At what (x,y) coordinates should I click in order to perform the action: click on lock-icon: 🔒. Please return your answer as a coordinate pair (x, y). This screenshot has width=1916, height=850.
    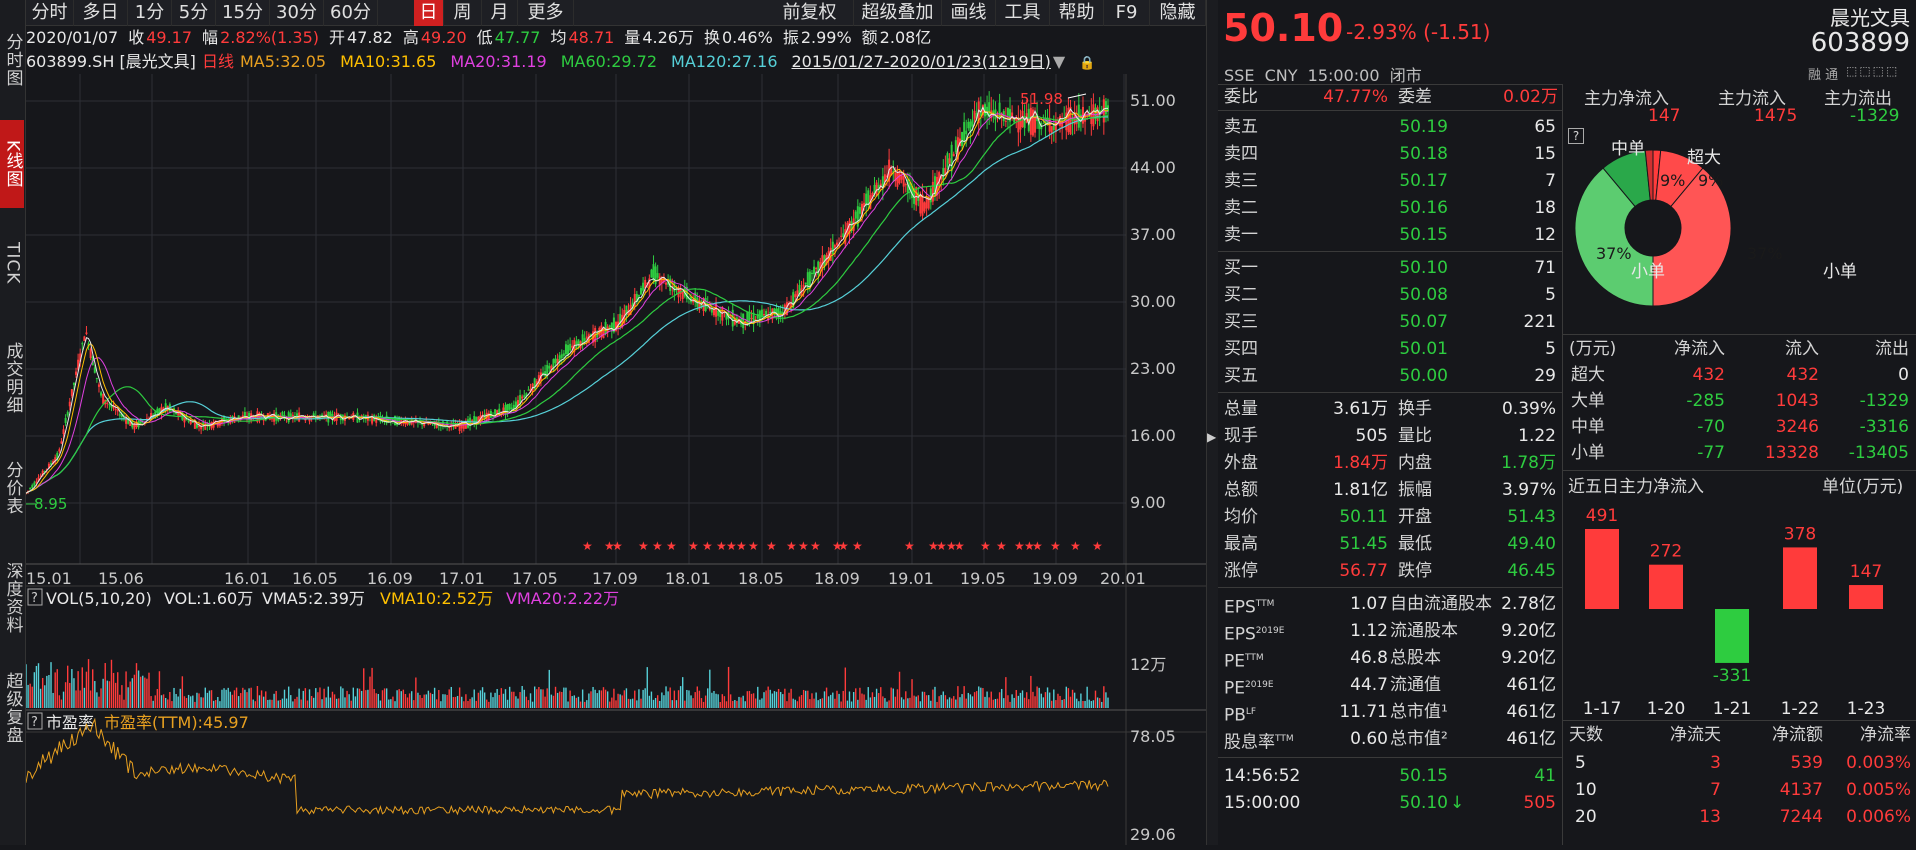
    Looking at the image, I should click on (1087, 63).